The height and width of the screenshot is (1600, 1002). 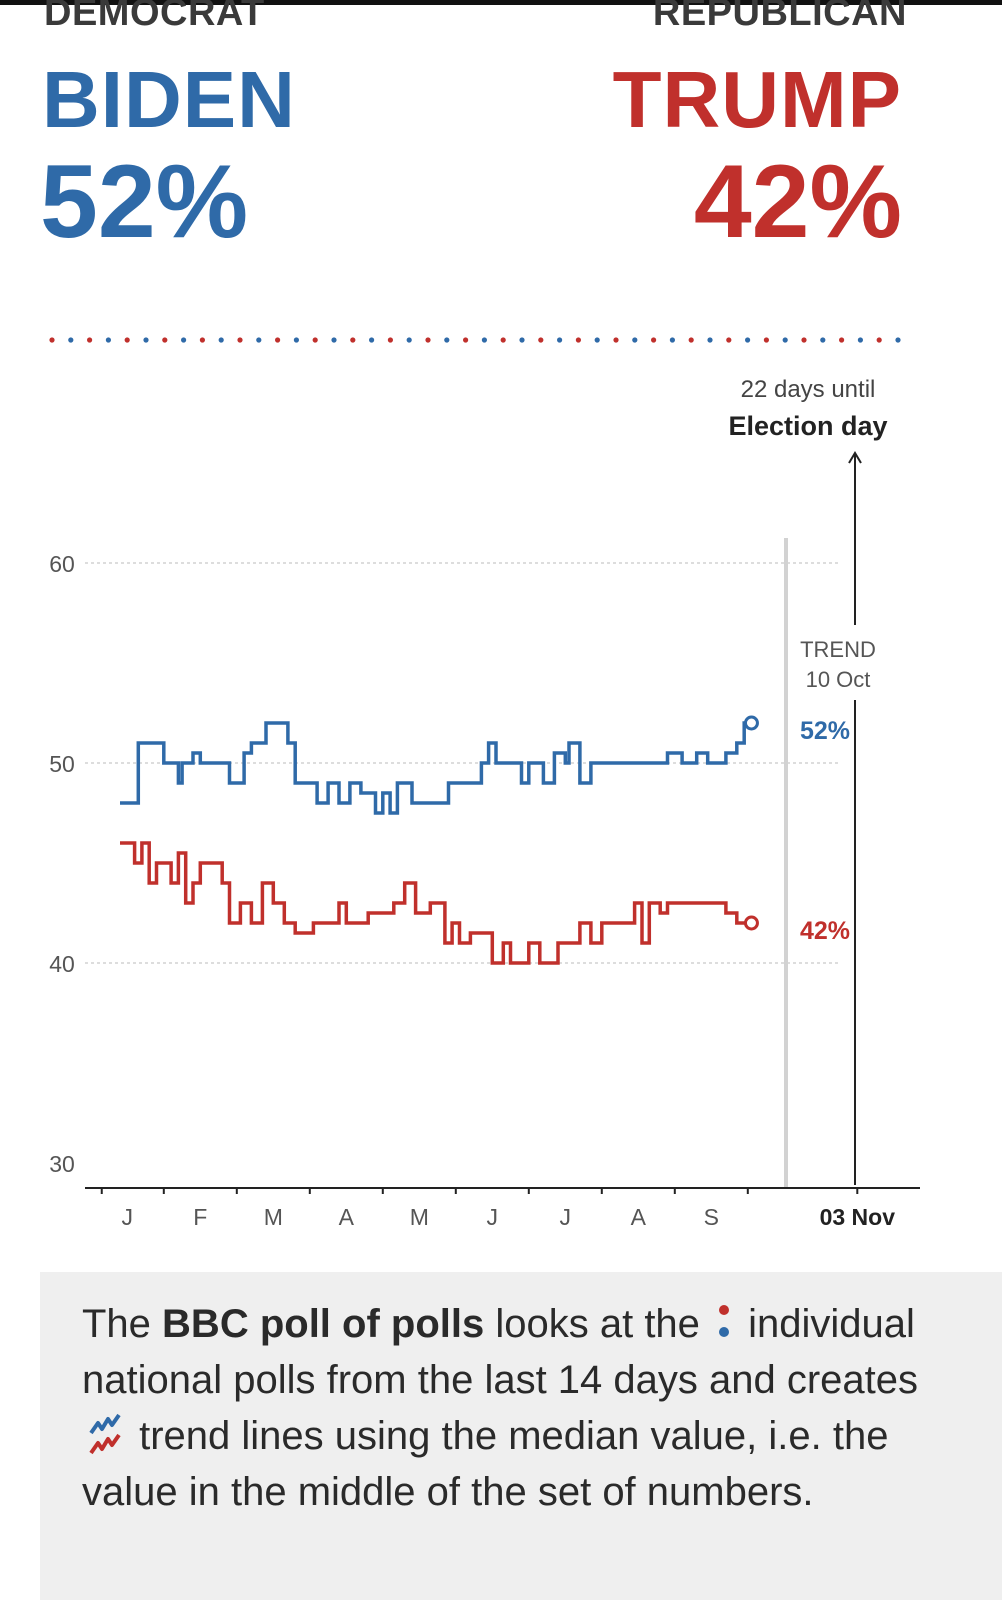 What do you see at coordinates (62, 564) in the screenshot?
I see `y-tick-label: 60` at bounding box center [62, 564].